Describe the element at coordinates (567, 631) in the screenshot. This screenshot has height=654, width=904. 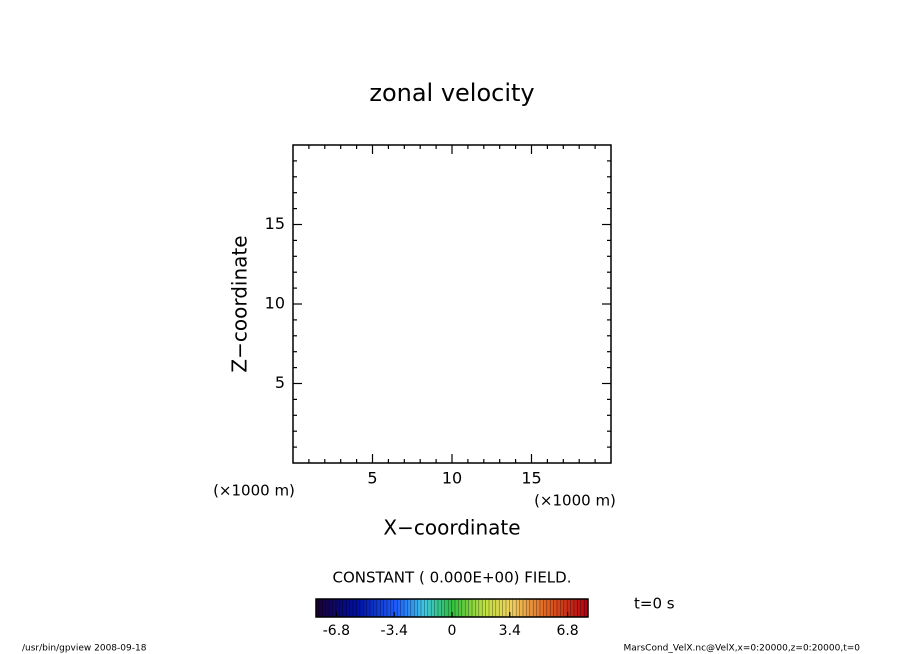
I see `colorbar-tick-label: 6.8` at that location.